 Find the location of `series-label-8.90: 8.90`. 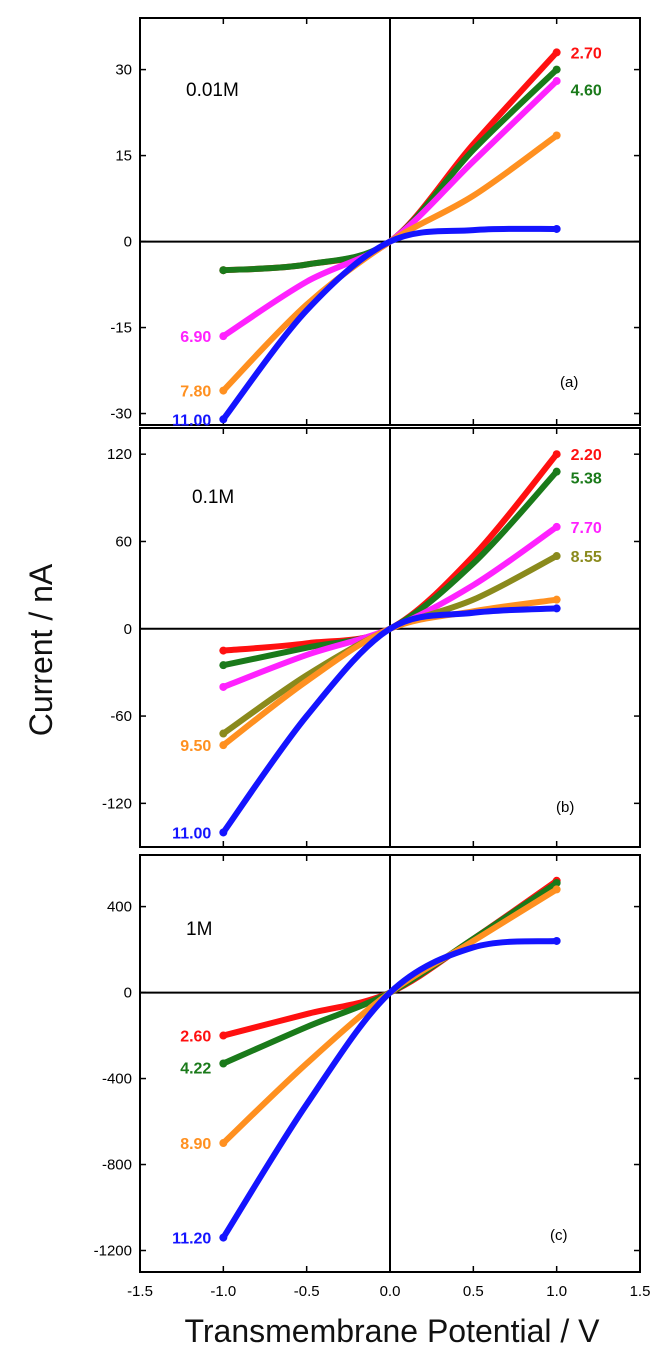

series-label-8.90: 8.90 is located at coordinates (195, 1144).